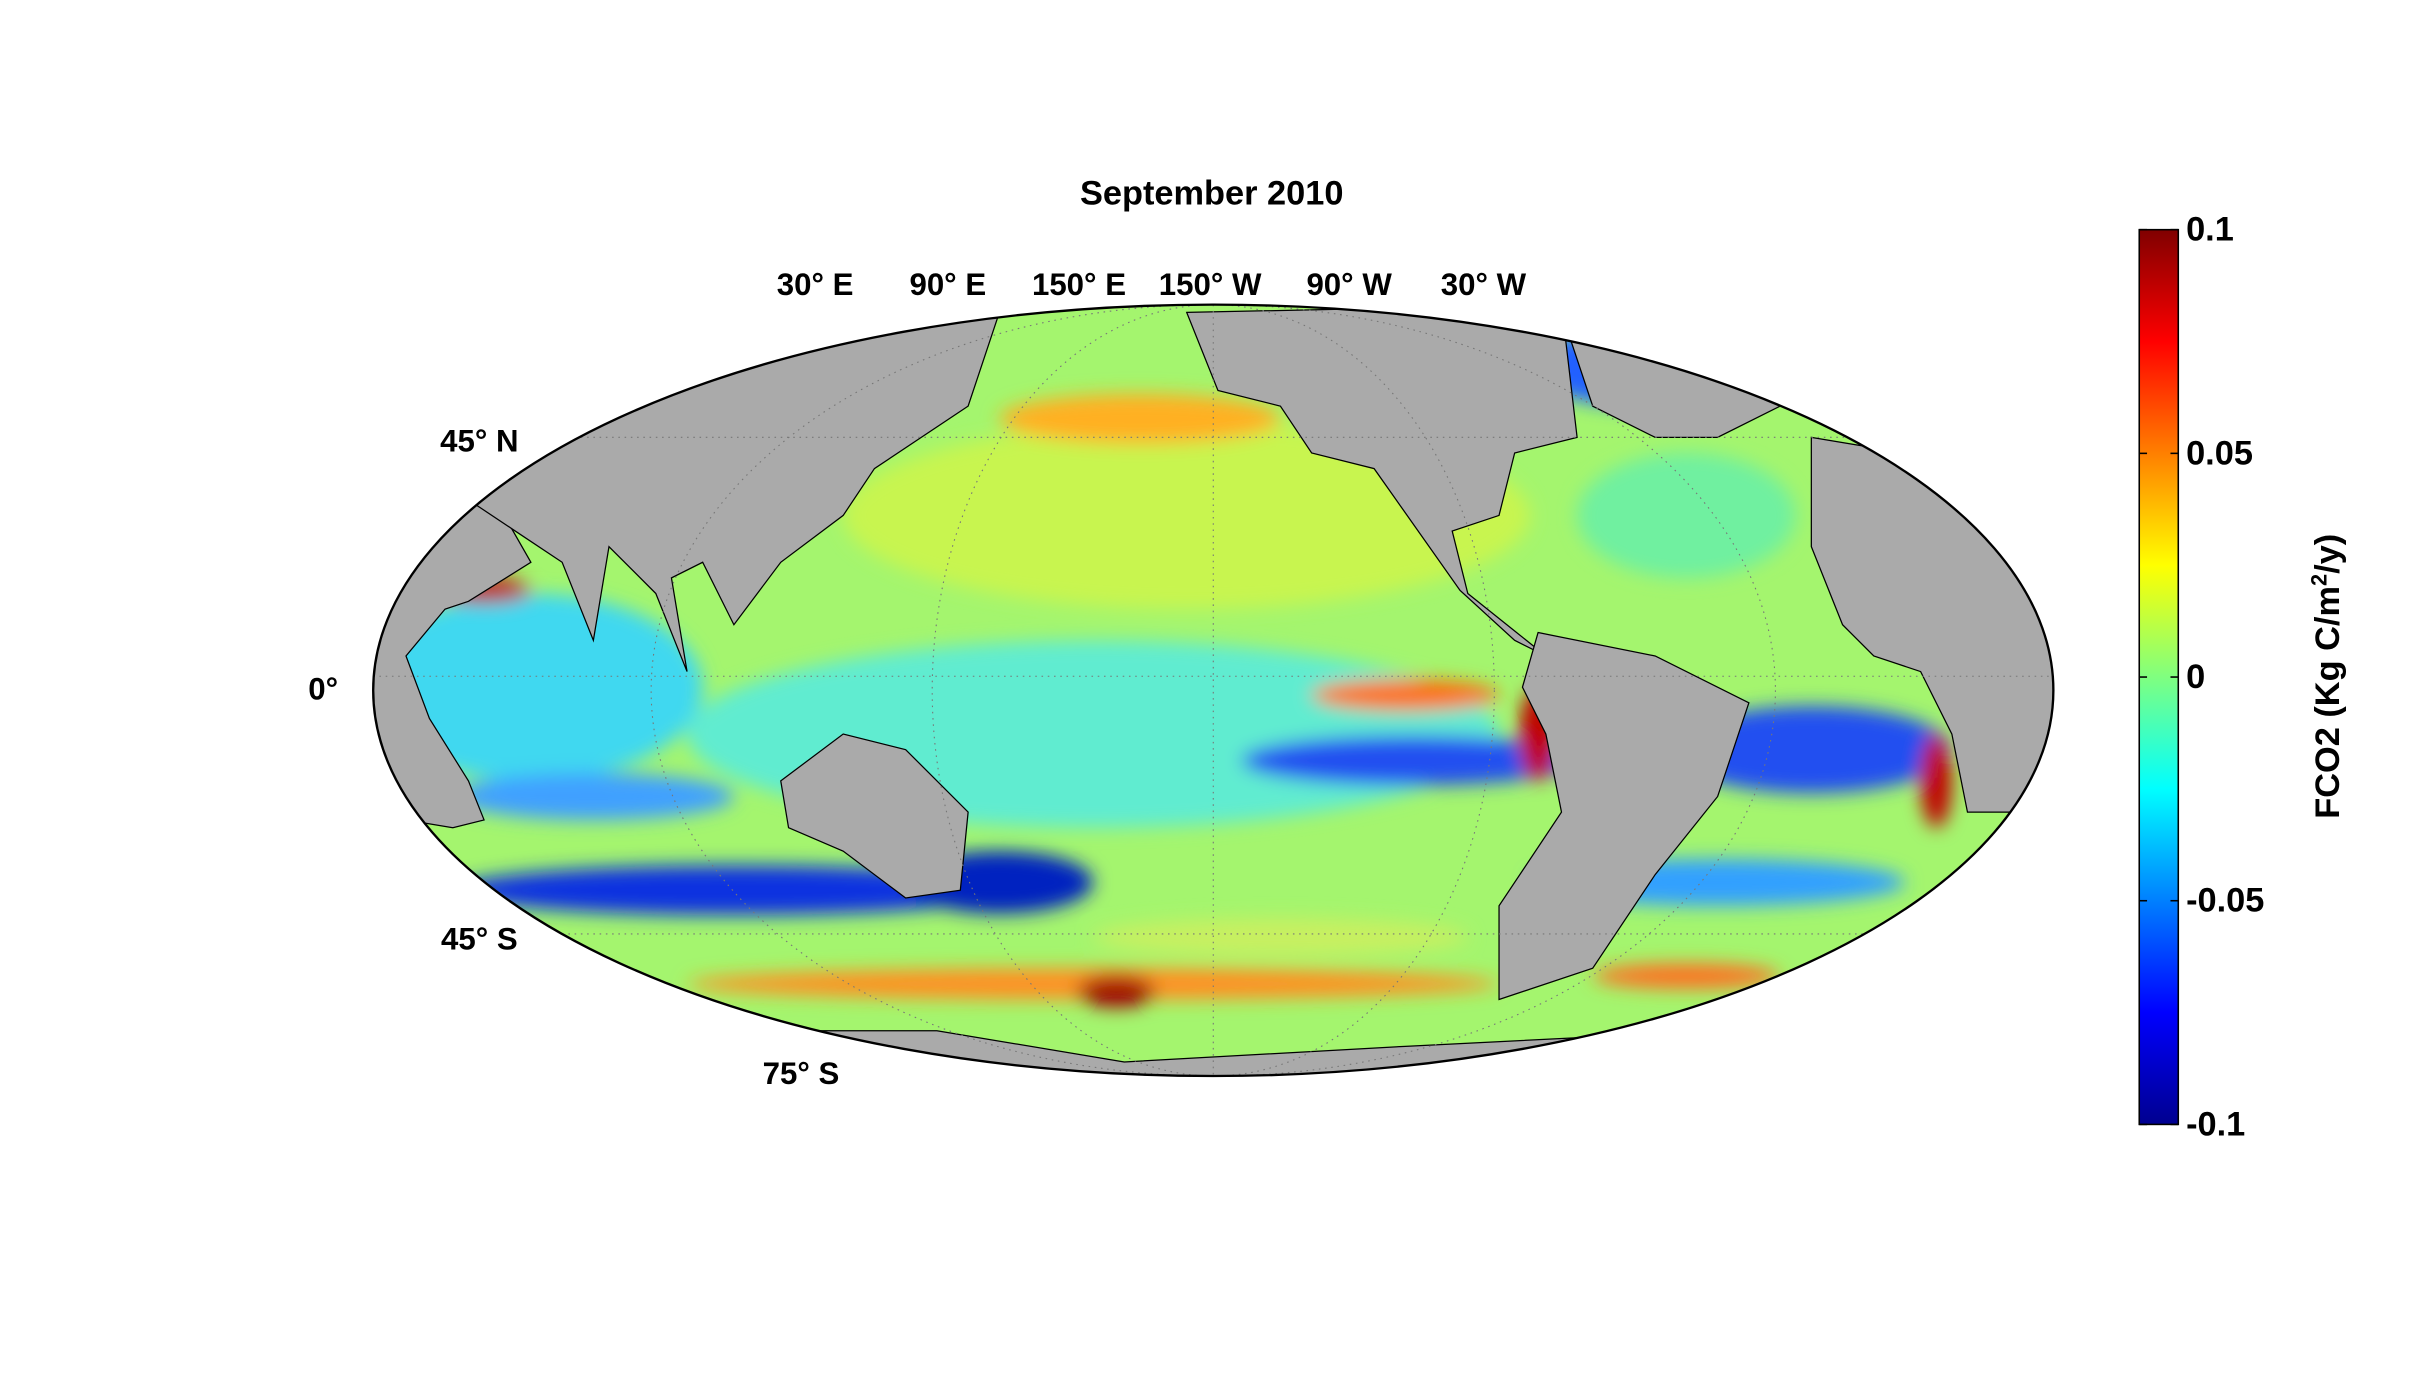 This screenshot has width=2425, height=1390. What do you see at coordinates (2210, 230) in the screenshot?
I see `colorbar-tick-label: 0.1` at bounding box center [2210, 230].